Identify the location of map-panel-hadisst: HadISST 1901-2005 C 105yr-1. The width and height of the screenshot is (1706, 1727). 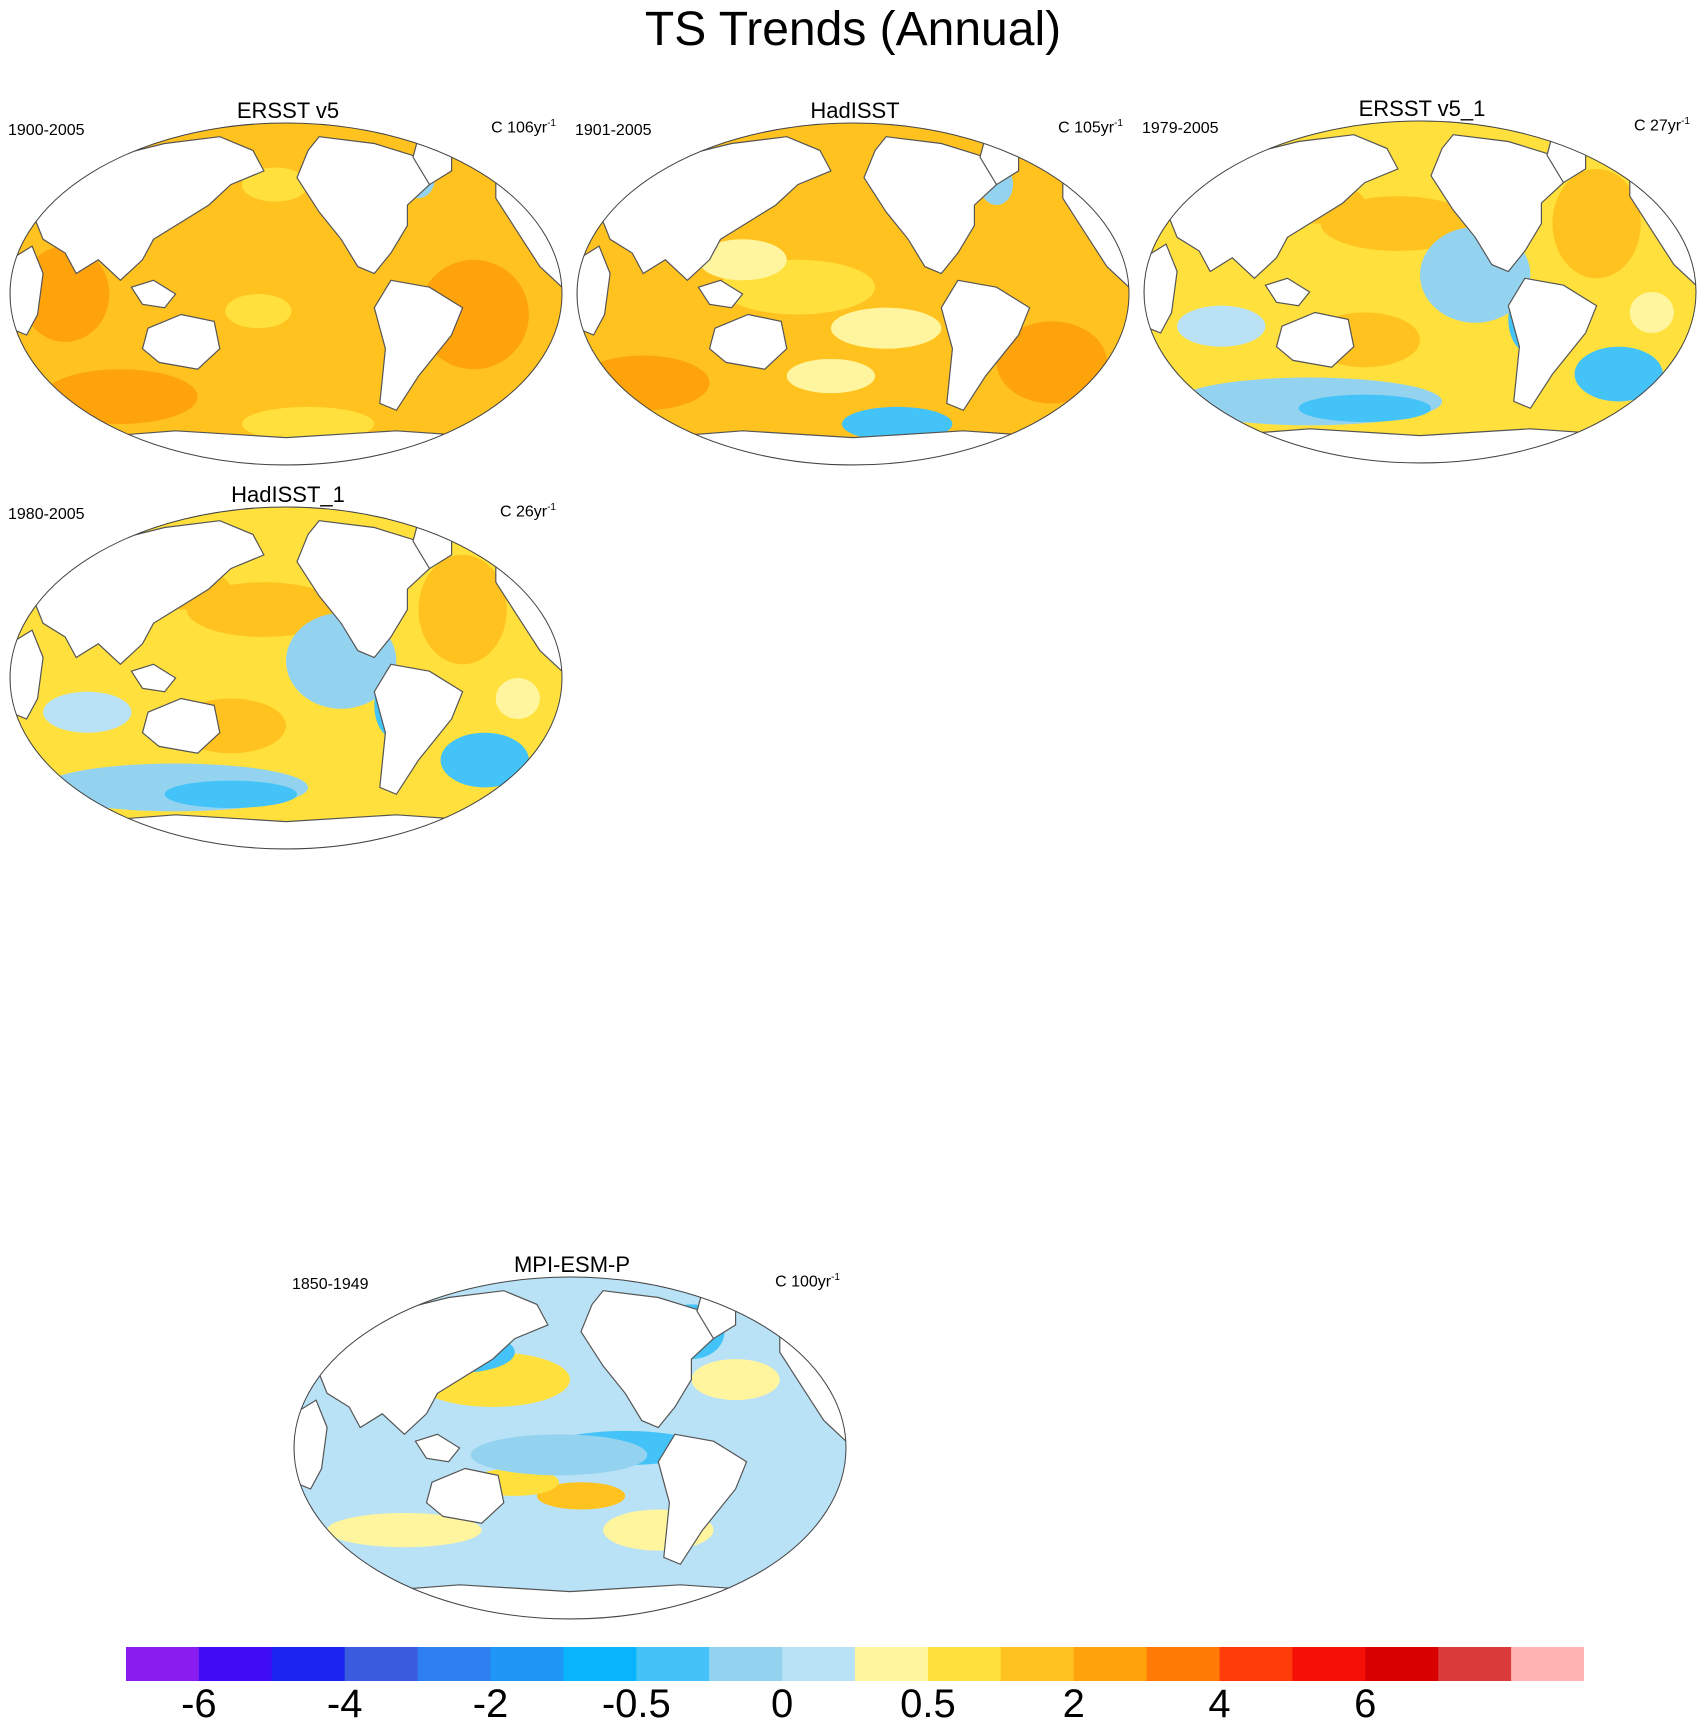
(855, 283).